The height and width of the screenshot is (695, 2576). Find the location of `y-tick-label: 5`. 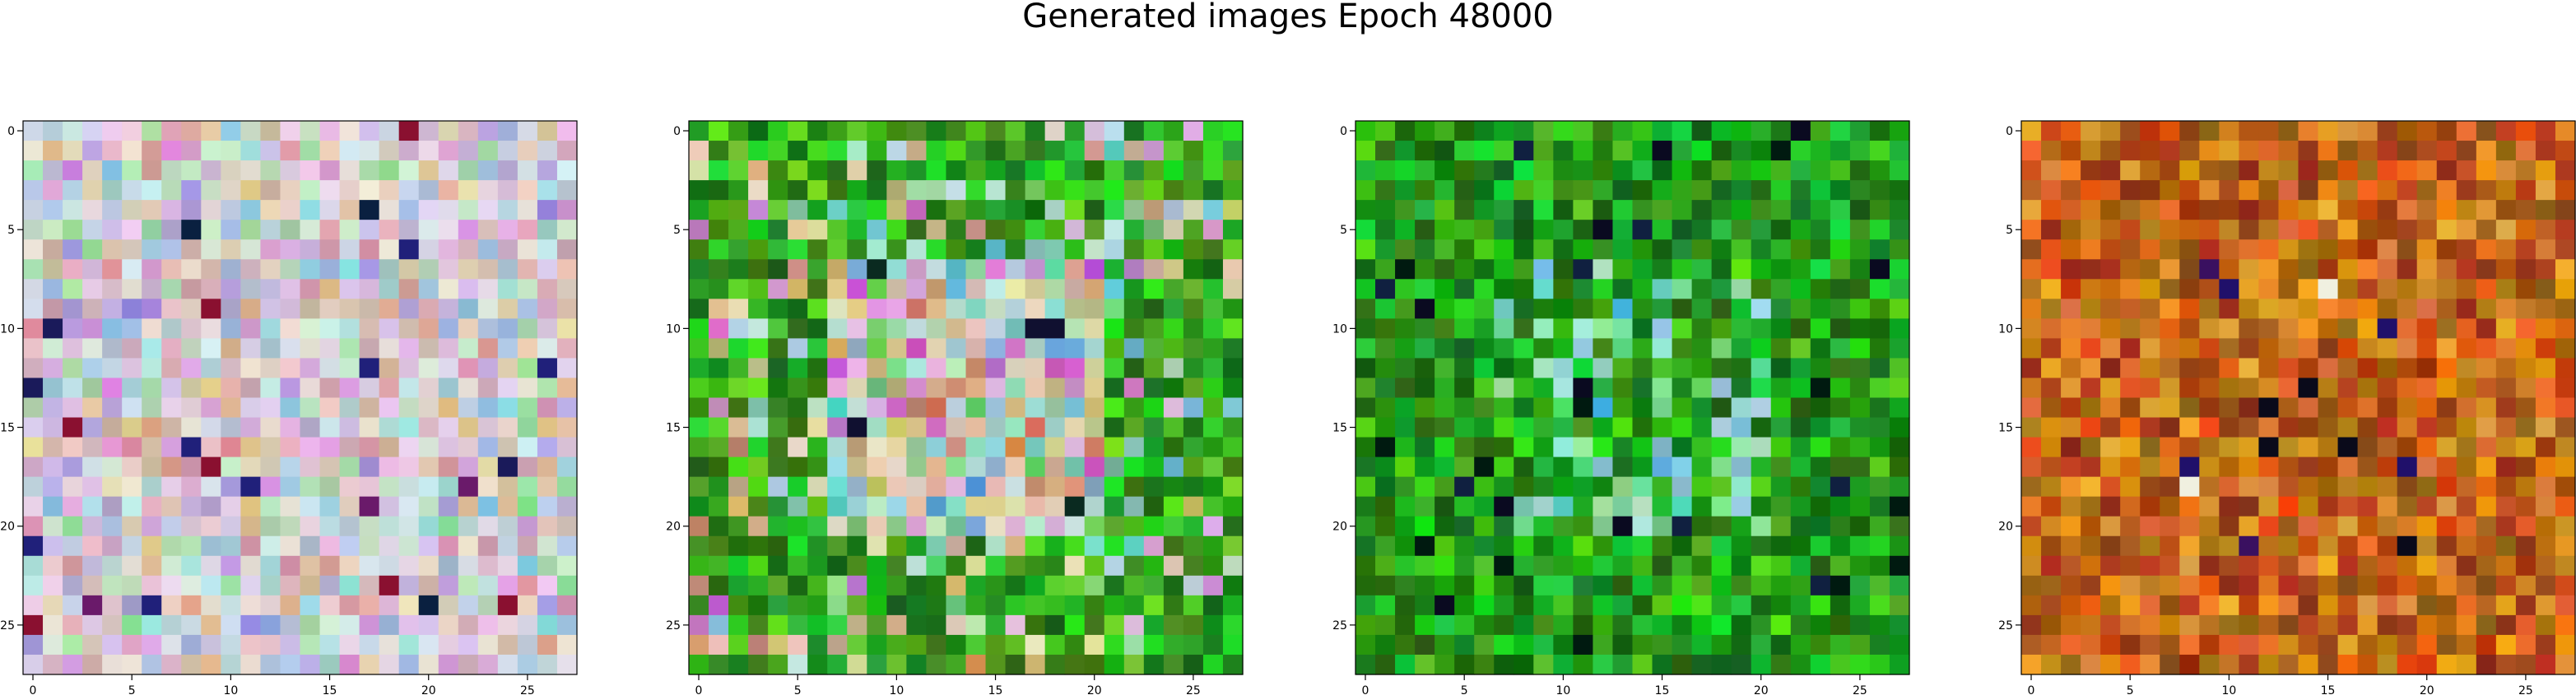

y-tick-label: 5 is located at coordinates (11, 230).